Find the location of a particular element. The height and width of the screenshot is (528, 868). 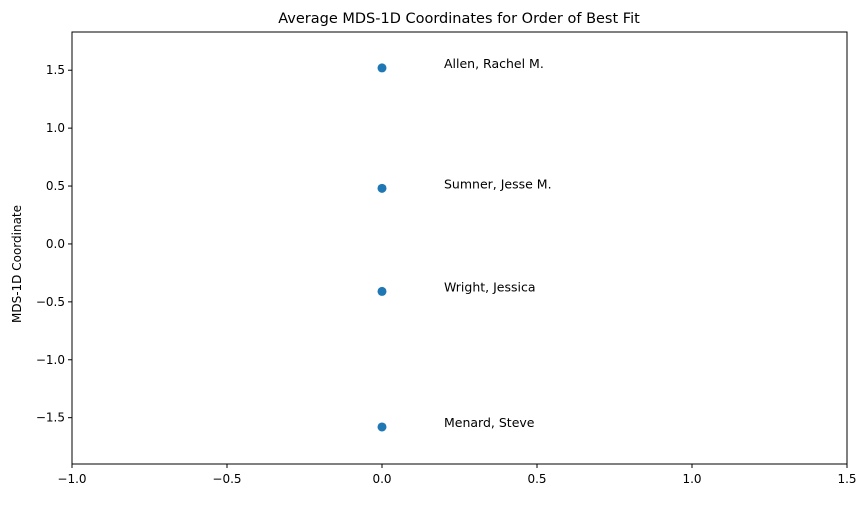

y-tick-label: −1.5 is located at coordinates (50, 418).